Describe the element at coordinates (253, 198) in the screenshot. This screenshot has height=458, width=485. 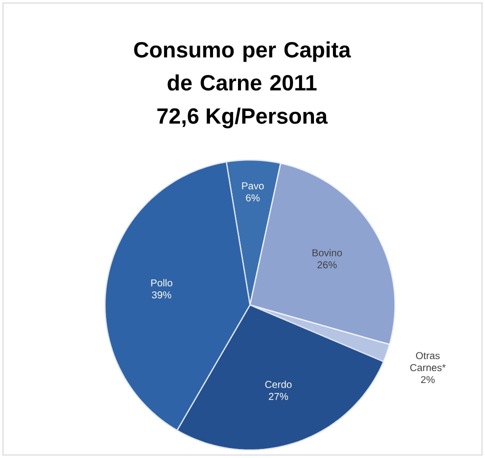
I see `data-label: 6%` at that location.